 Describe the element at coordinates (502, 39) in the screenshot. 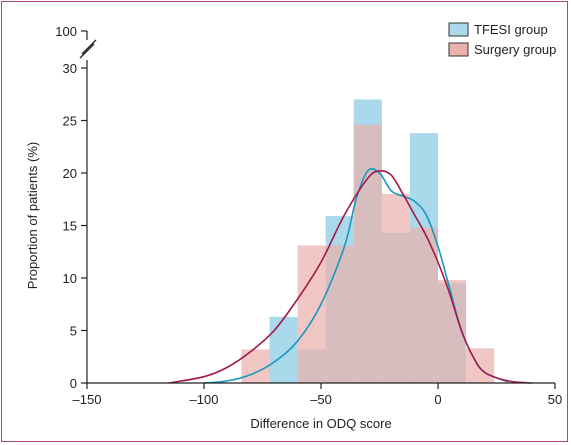

I see `legend: TFESI group Surgery group` at that location.